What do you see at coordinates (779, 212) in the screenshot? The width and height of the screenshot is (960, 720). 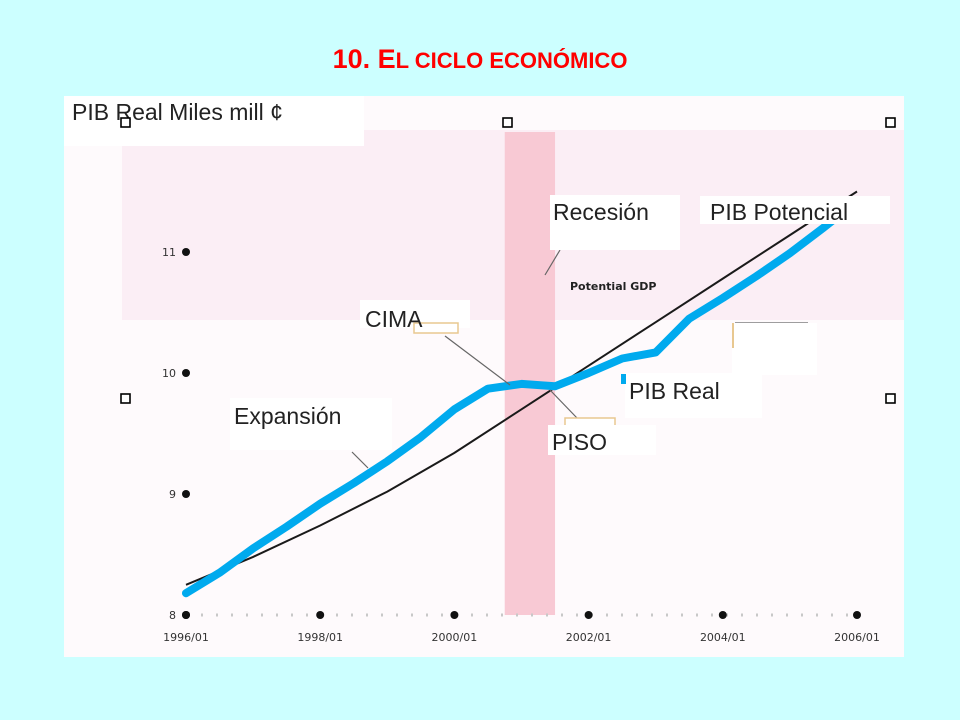 I see `annotation-pib-potencial: PIB Potencial` at bounding box center [779, 212].